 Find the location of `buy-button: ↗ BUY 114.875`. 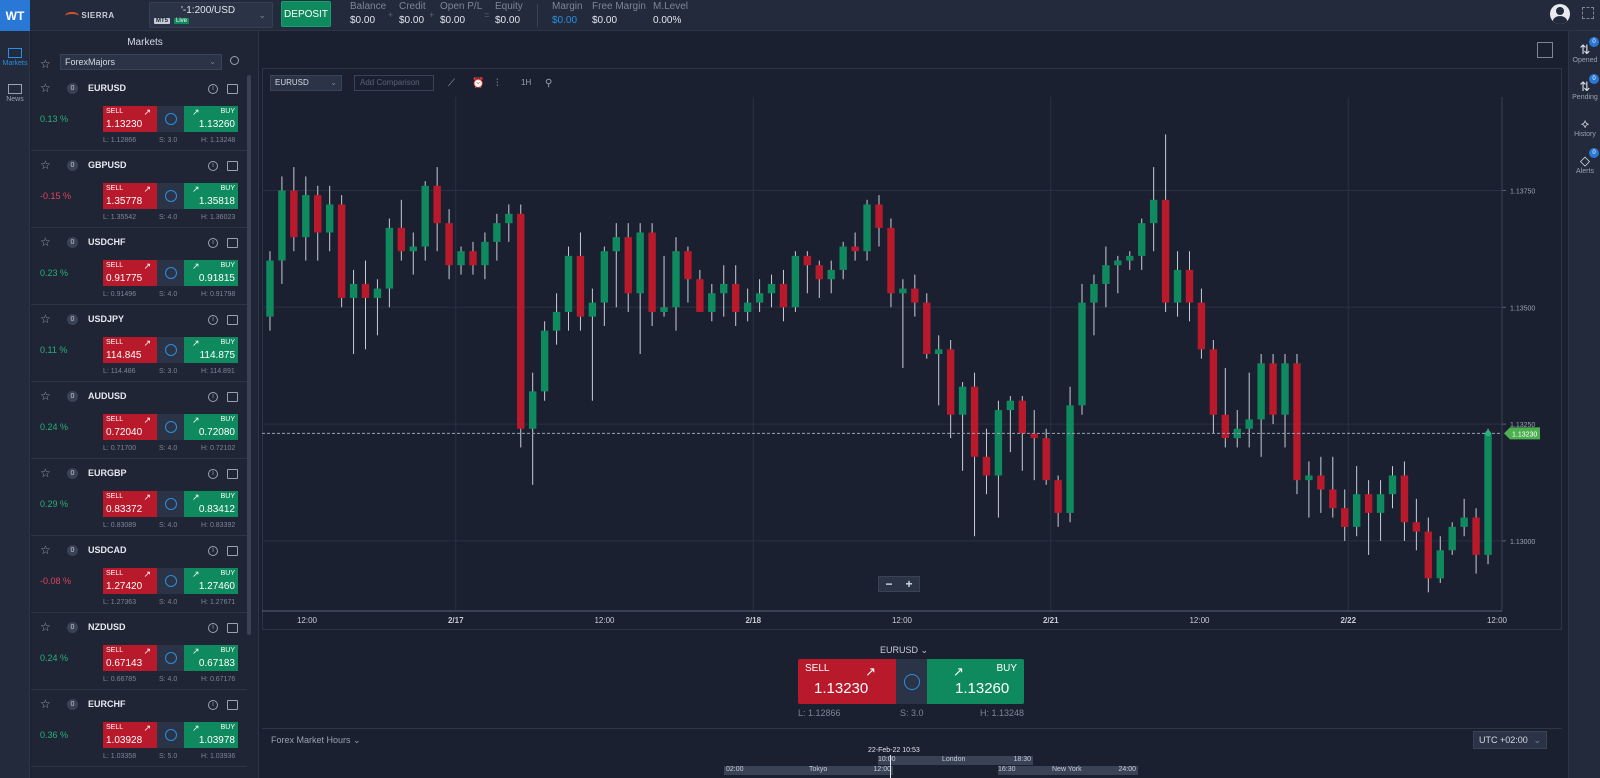

buy-button: ↗ BUY 114.875 is located at coordinates (211, 350).